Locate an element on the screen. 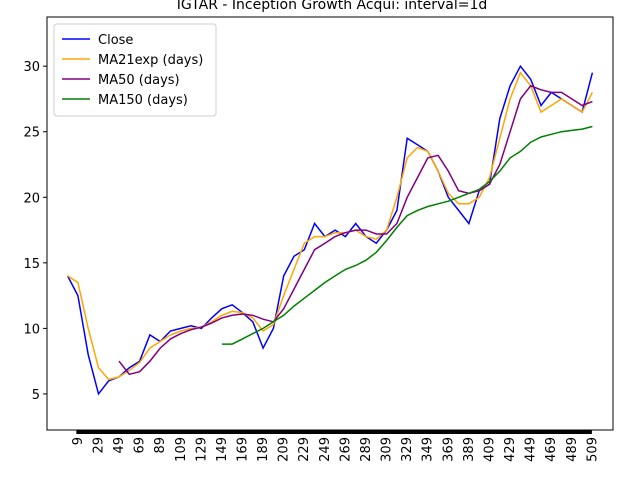 The image size is (640, 480). x-tick-label: 249 is located at coordinates (325, 449).